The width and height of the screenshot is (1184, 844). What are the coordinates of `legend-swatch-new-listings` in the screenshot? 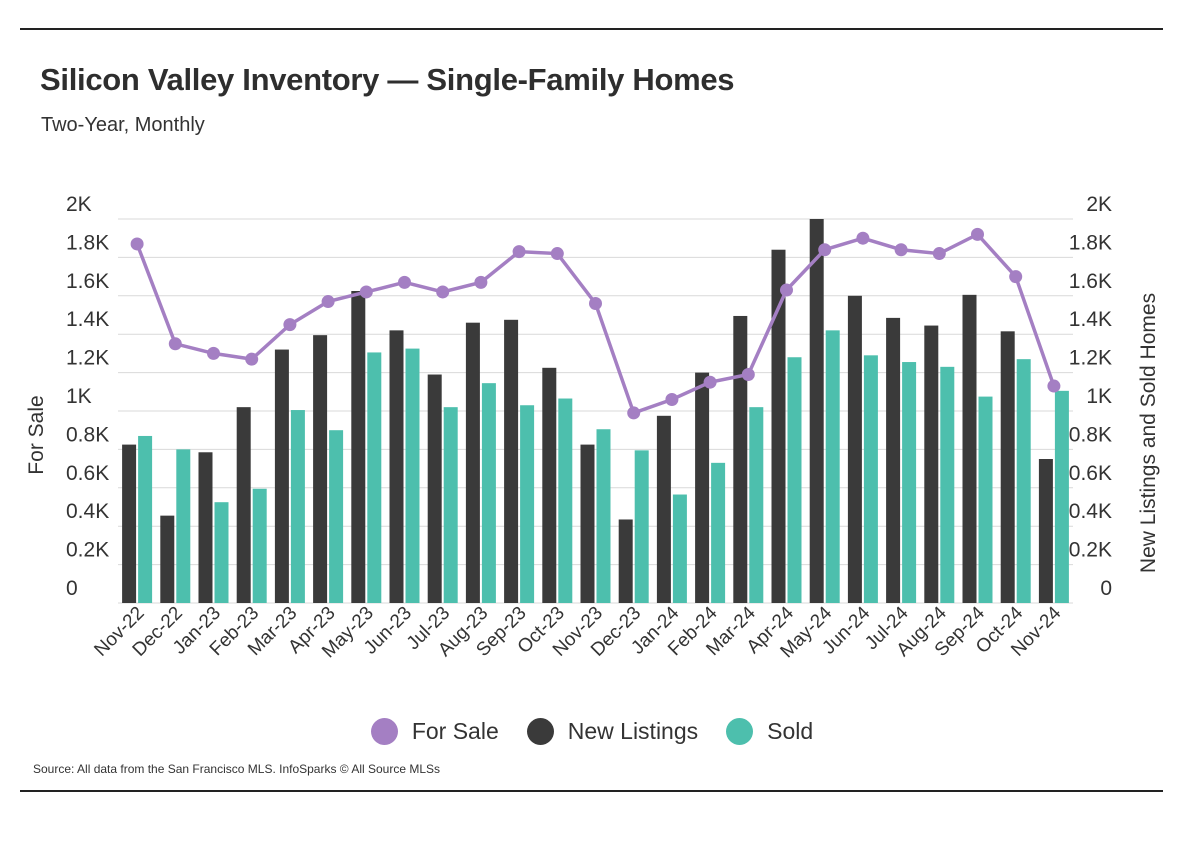 It's located at (540, 731).